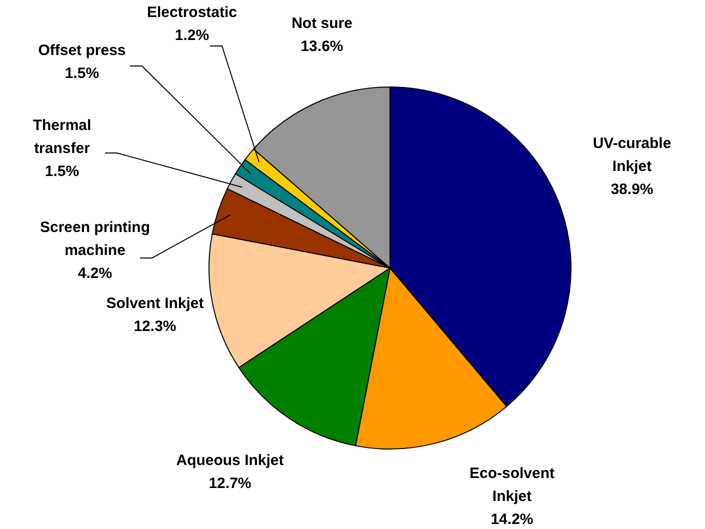  I want to click on data-label: 12.3%, so click(155, 326).